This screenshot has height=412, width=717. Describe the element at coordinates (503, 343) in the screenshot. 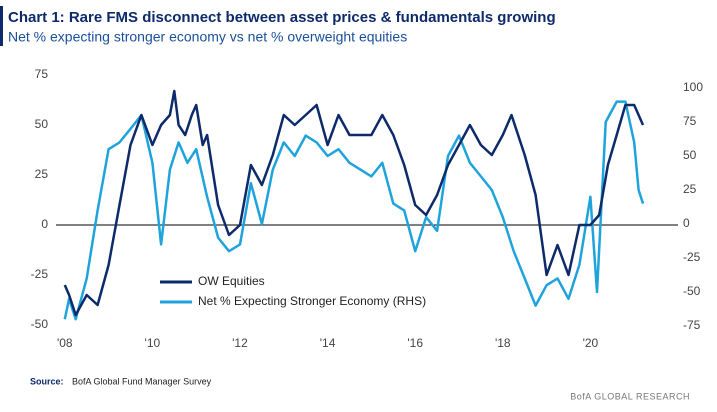

I see `x-tick-label: '18` at that location.